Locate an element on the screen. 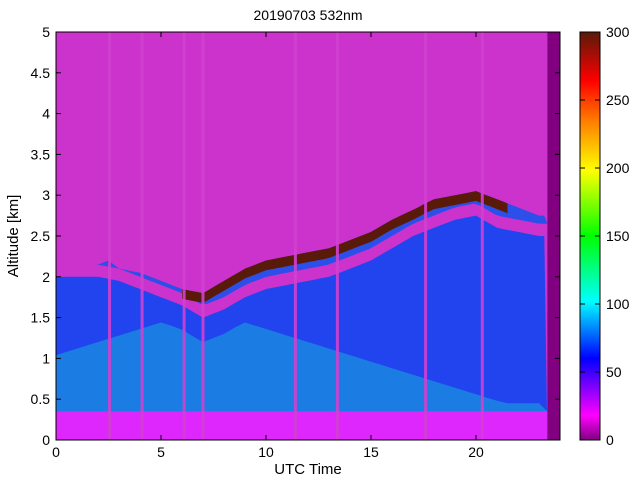 This screenshot has height=480, width=640. x-tick-label: 0 is located at coordinates (56, 452).